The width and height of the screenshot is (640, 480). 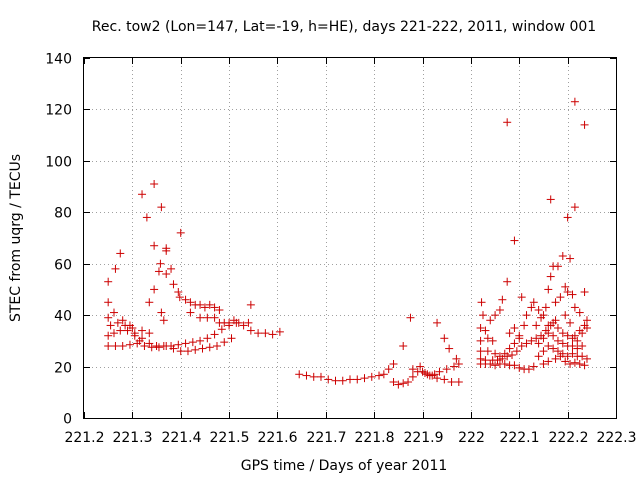 I want to click on x-axis-label: GPS time / Days of year 2011, so click(x=344, y=466).